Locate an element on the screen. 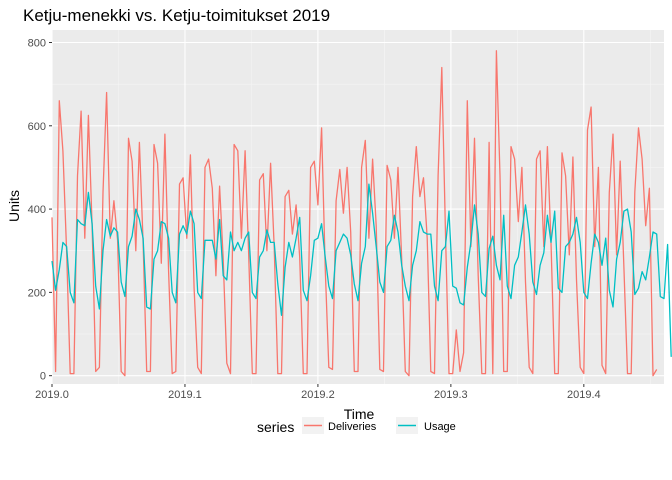 This screenshot has height=480, width=672. legend: series Deliveries Usage is located at coordinates (356, 426).